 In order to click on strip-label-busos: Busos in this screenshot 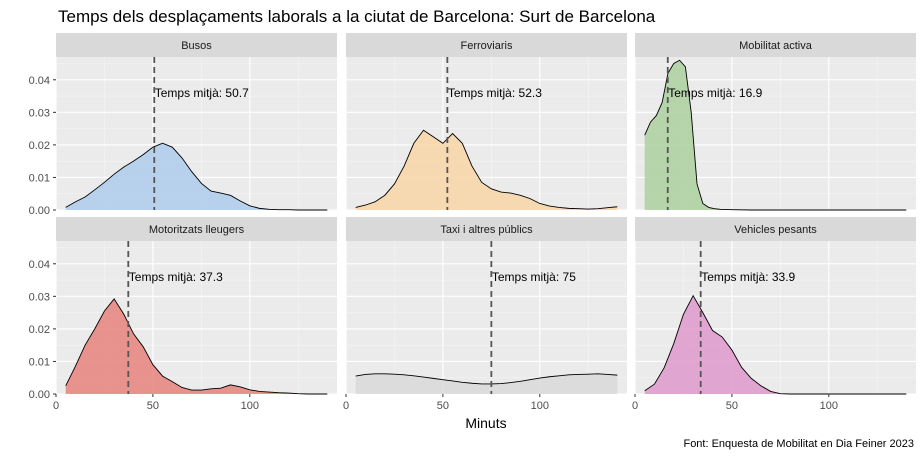, I will do `click(196, 46)`.